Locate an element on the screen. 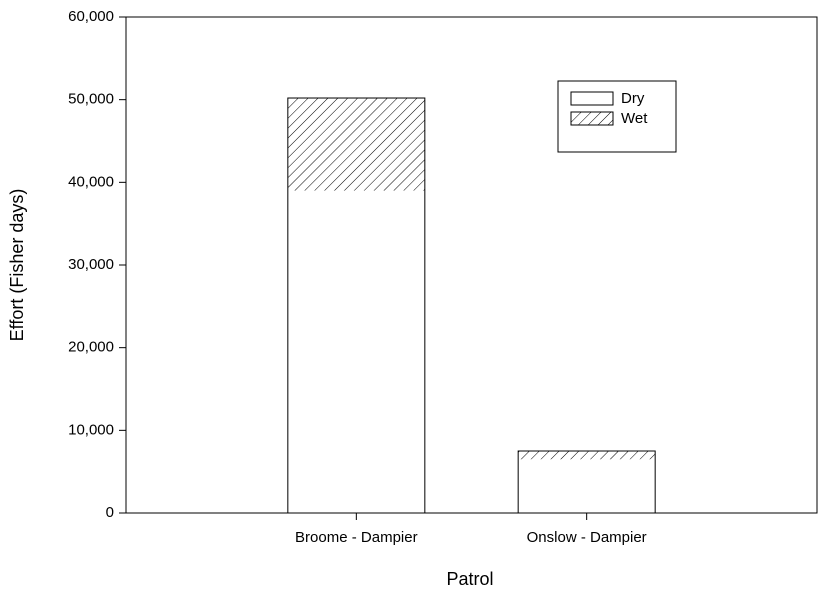  y-tick-label: 20,000 is located at coordinates (91, 347).